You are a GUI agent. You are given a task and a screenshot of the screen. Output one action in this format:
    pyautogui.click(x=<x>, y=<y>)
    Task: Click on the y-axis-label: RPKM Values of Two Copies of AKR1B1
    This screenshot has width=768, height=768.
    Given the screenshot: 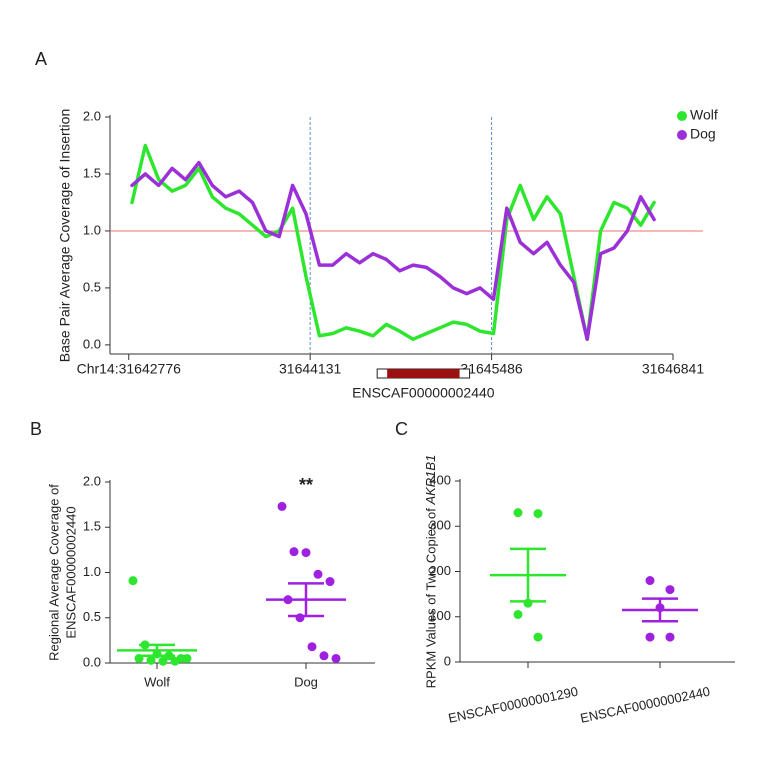 What is the action you would take?
    pyautogui.click(x=430, y=572)
    